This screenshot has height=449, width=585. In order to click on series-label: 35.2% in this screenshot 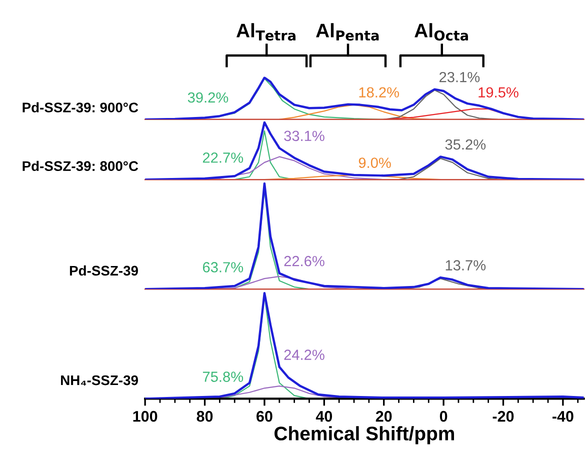, I will do `click(465, 144)`.